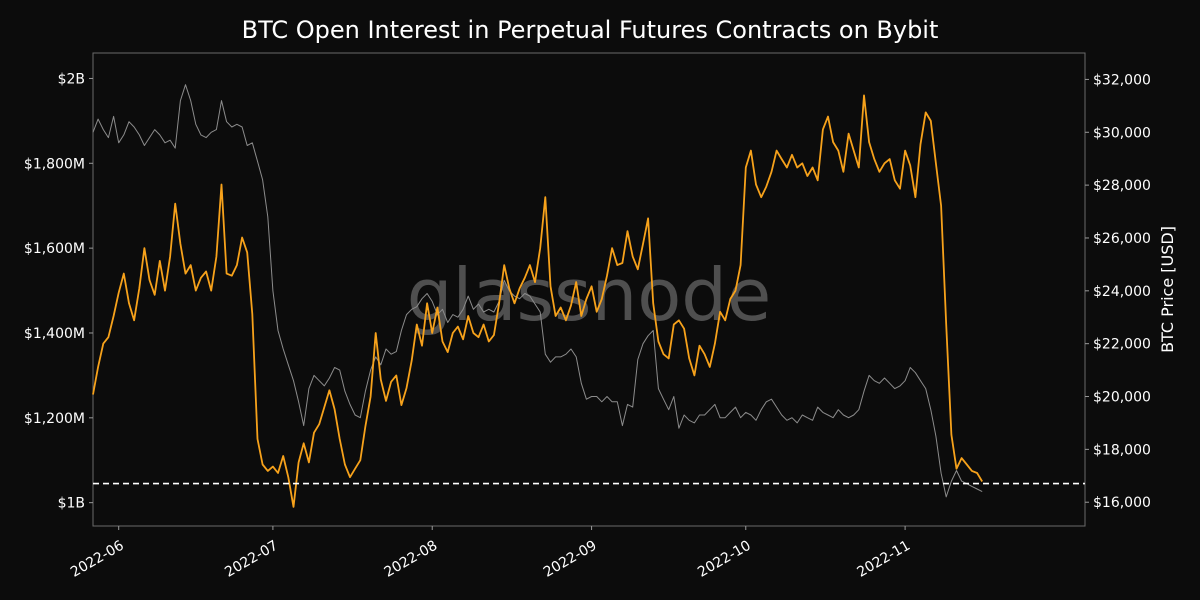  I want to click on y-right-tick-label: $28,000, so click(1122, 186).